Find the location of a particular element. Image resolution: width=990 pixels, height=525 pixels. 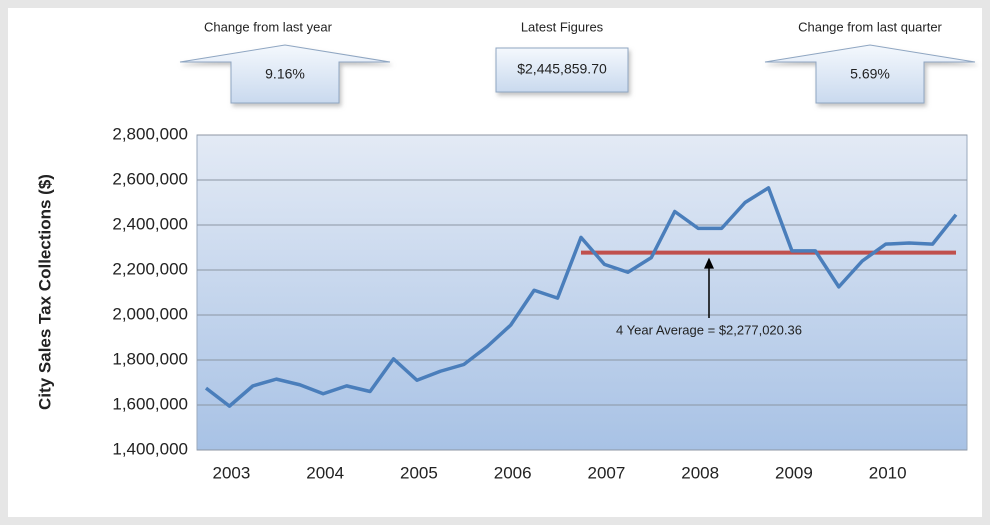

y-tick-label: 2,600,000 is located at coordinates (150, 178).